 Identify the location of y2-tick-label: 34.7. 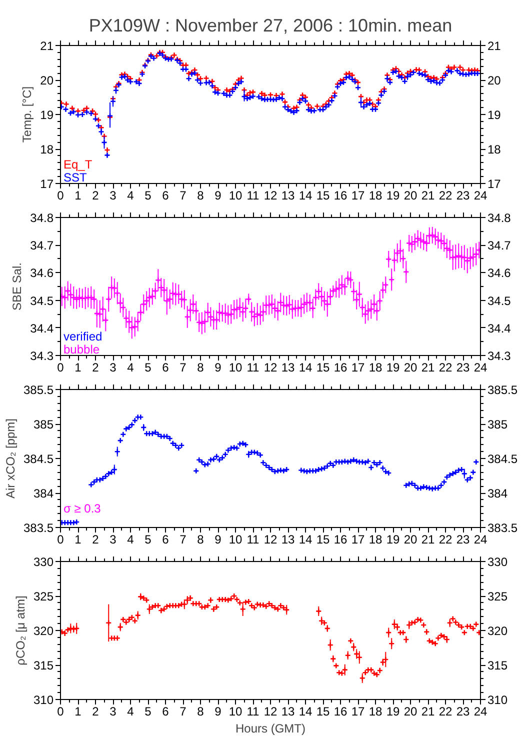
(500, 245).